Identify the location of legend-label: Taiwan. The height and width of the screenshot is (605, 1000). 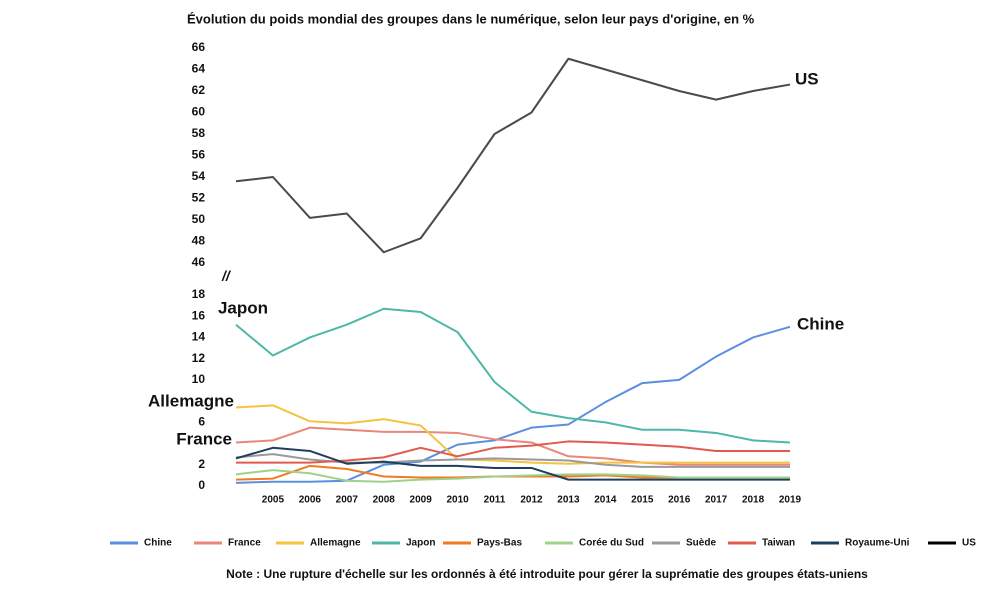
(778, 543).